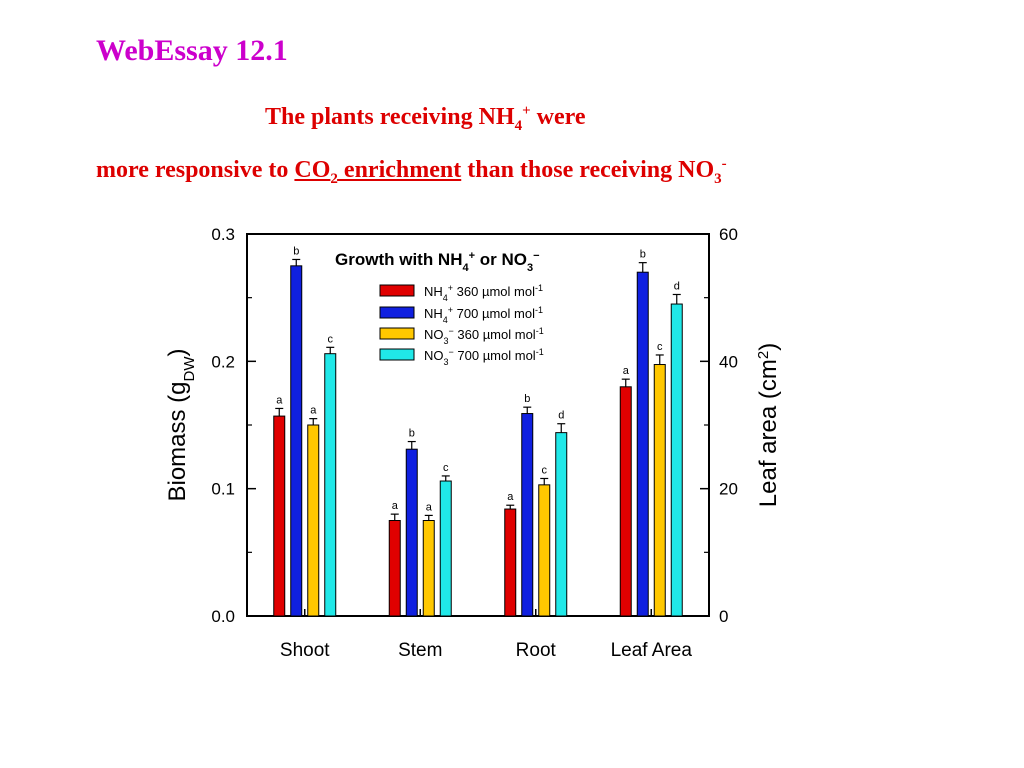 This screenshot has height=768, width=1024. Describe the element at coordinates (728, 234) in the screenshot. I see `right-tick-label: 60` at that location.